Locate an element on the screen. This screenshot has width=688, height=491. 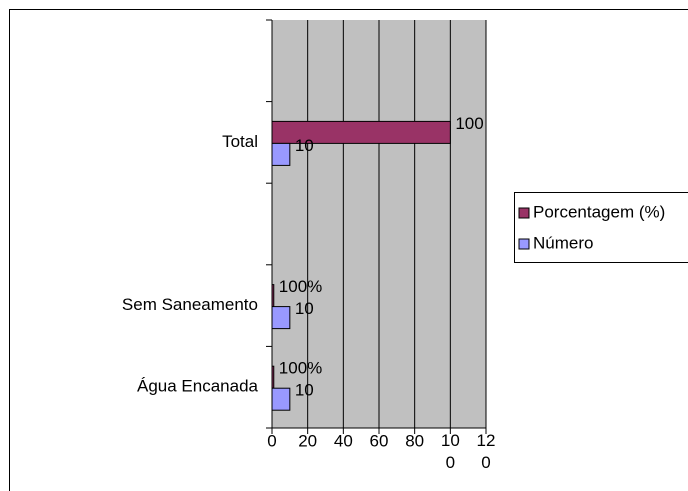
value-label: 100 is located at coordinates (469, 123).